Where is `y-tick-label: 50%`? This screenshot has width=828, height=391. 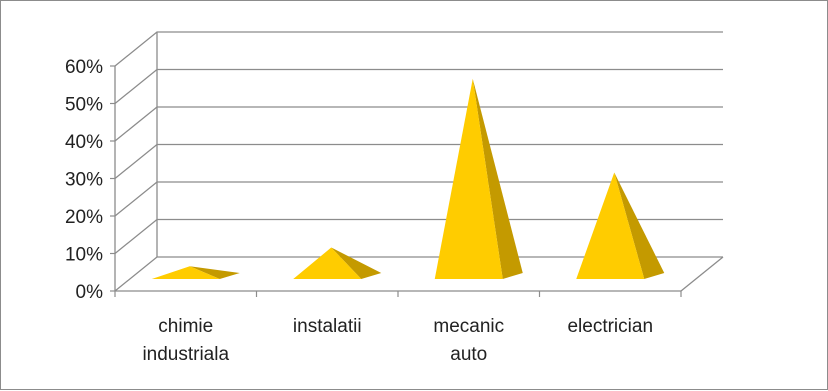
y-tick-label: 50% is located at coordinates (84, 105).